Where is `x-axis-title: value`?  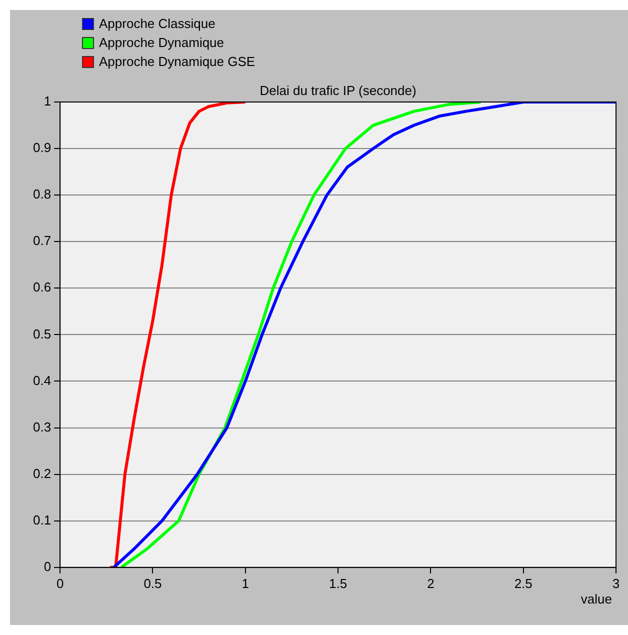 x-axis-title: value is located at coordinates (596, 598).